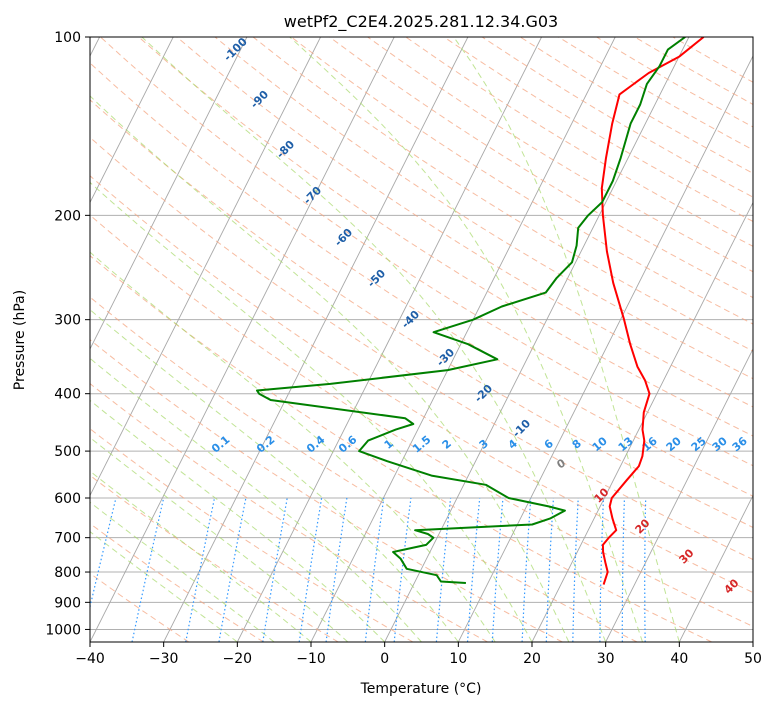 The width and height of the screenshot is (775, 708). I want to click on background-line-label: 6, so click(549, 444).